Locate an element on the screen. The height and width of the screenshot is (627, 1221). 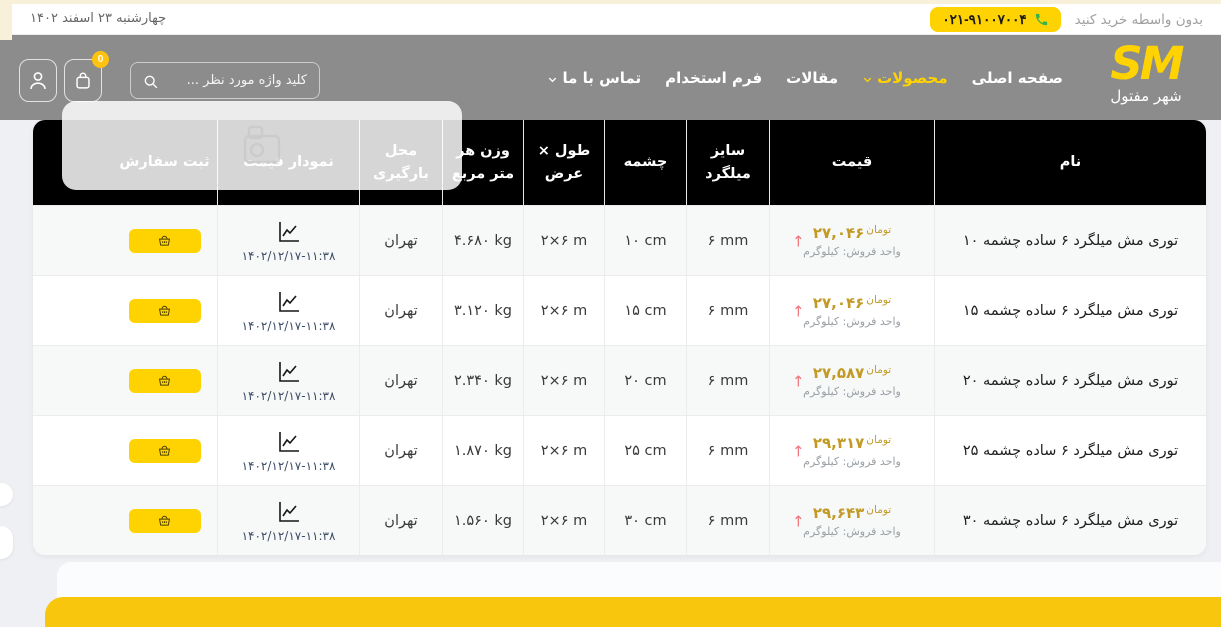
logo-subtext: شهر مفتول is located at coordinates (1146, 96).